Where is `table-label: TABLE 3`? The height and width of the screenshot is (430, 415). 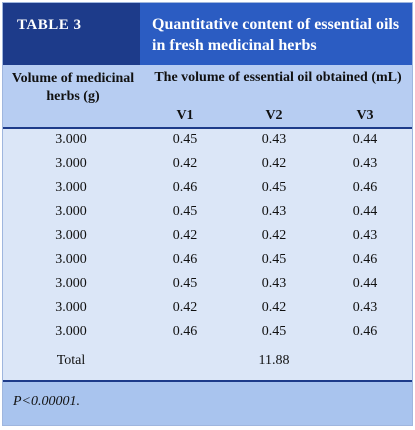
table-label: TABLE 3 is located at coordinates (49, 25).